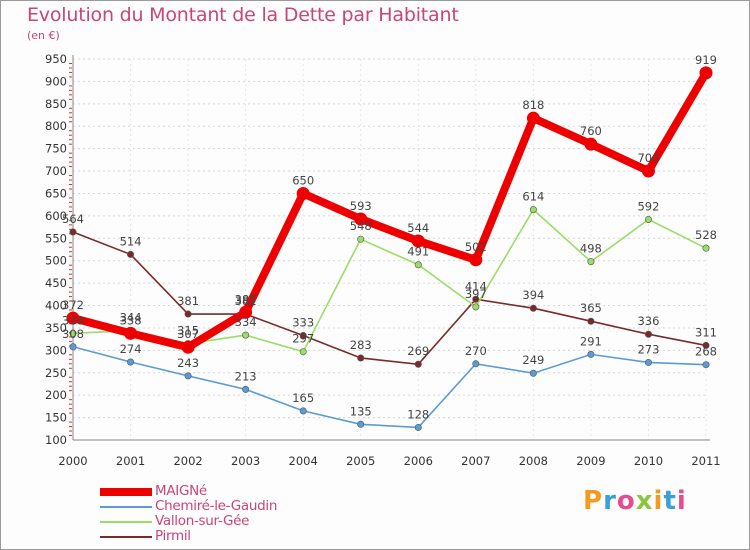 The height and width of the screenshot is (550, 750). Describe the element at coordinates (706, 332) in the screenshot. I see `data-label: 311` at that location.